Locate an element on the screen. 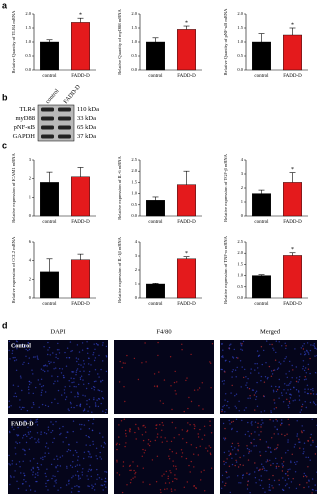  y-axis-label: Relative Quantity of TLR4 mRNA is located at coordinates (13, 41).